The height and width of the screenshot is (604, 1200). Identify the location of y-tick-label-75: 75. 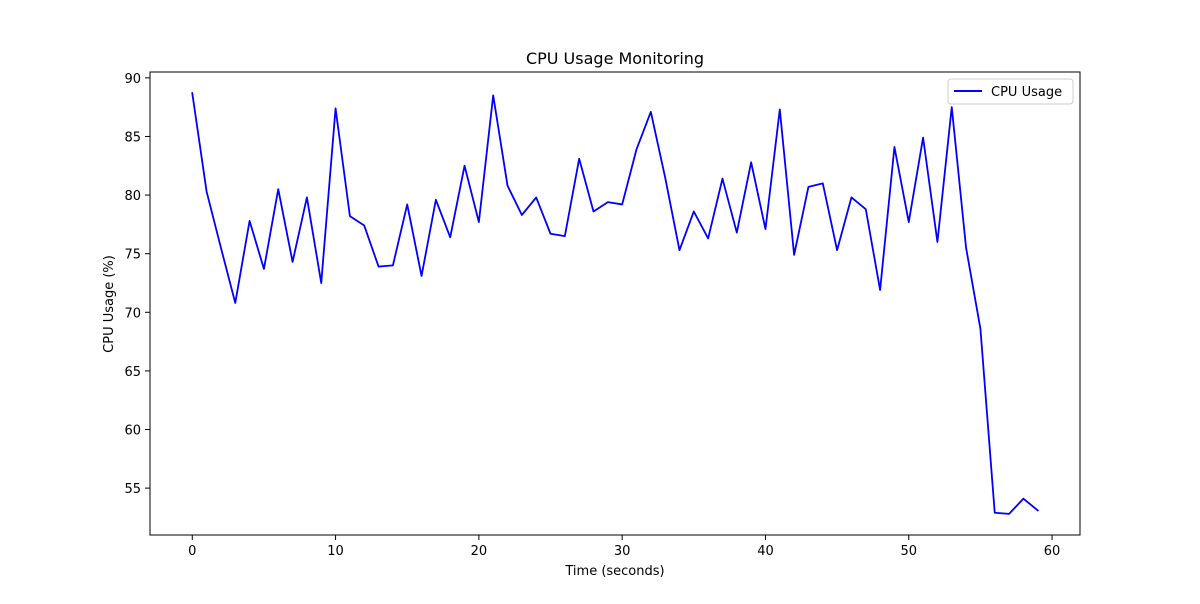
(132, 255).